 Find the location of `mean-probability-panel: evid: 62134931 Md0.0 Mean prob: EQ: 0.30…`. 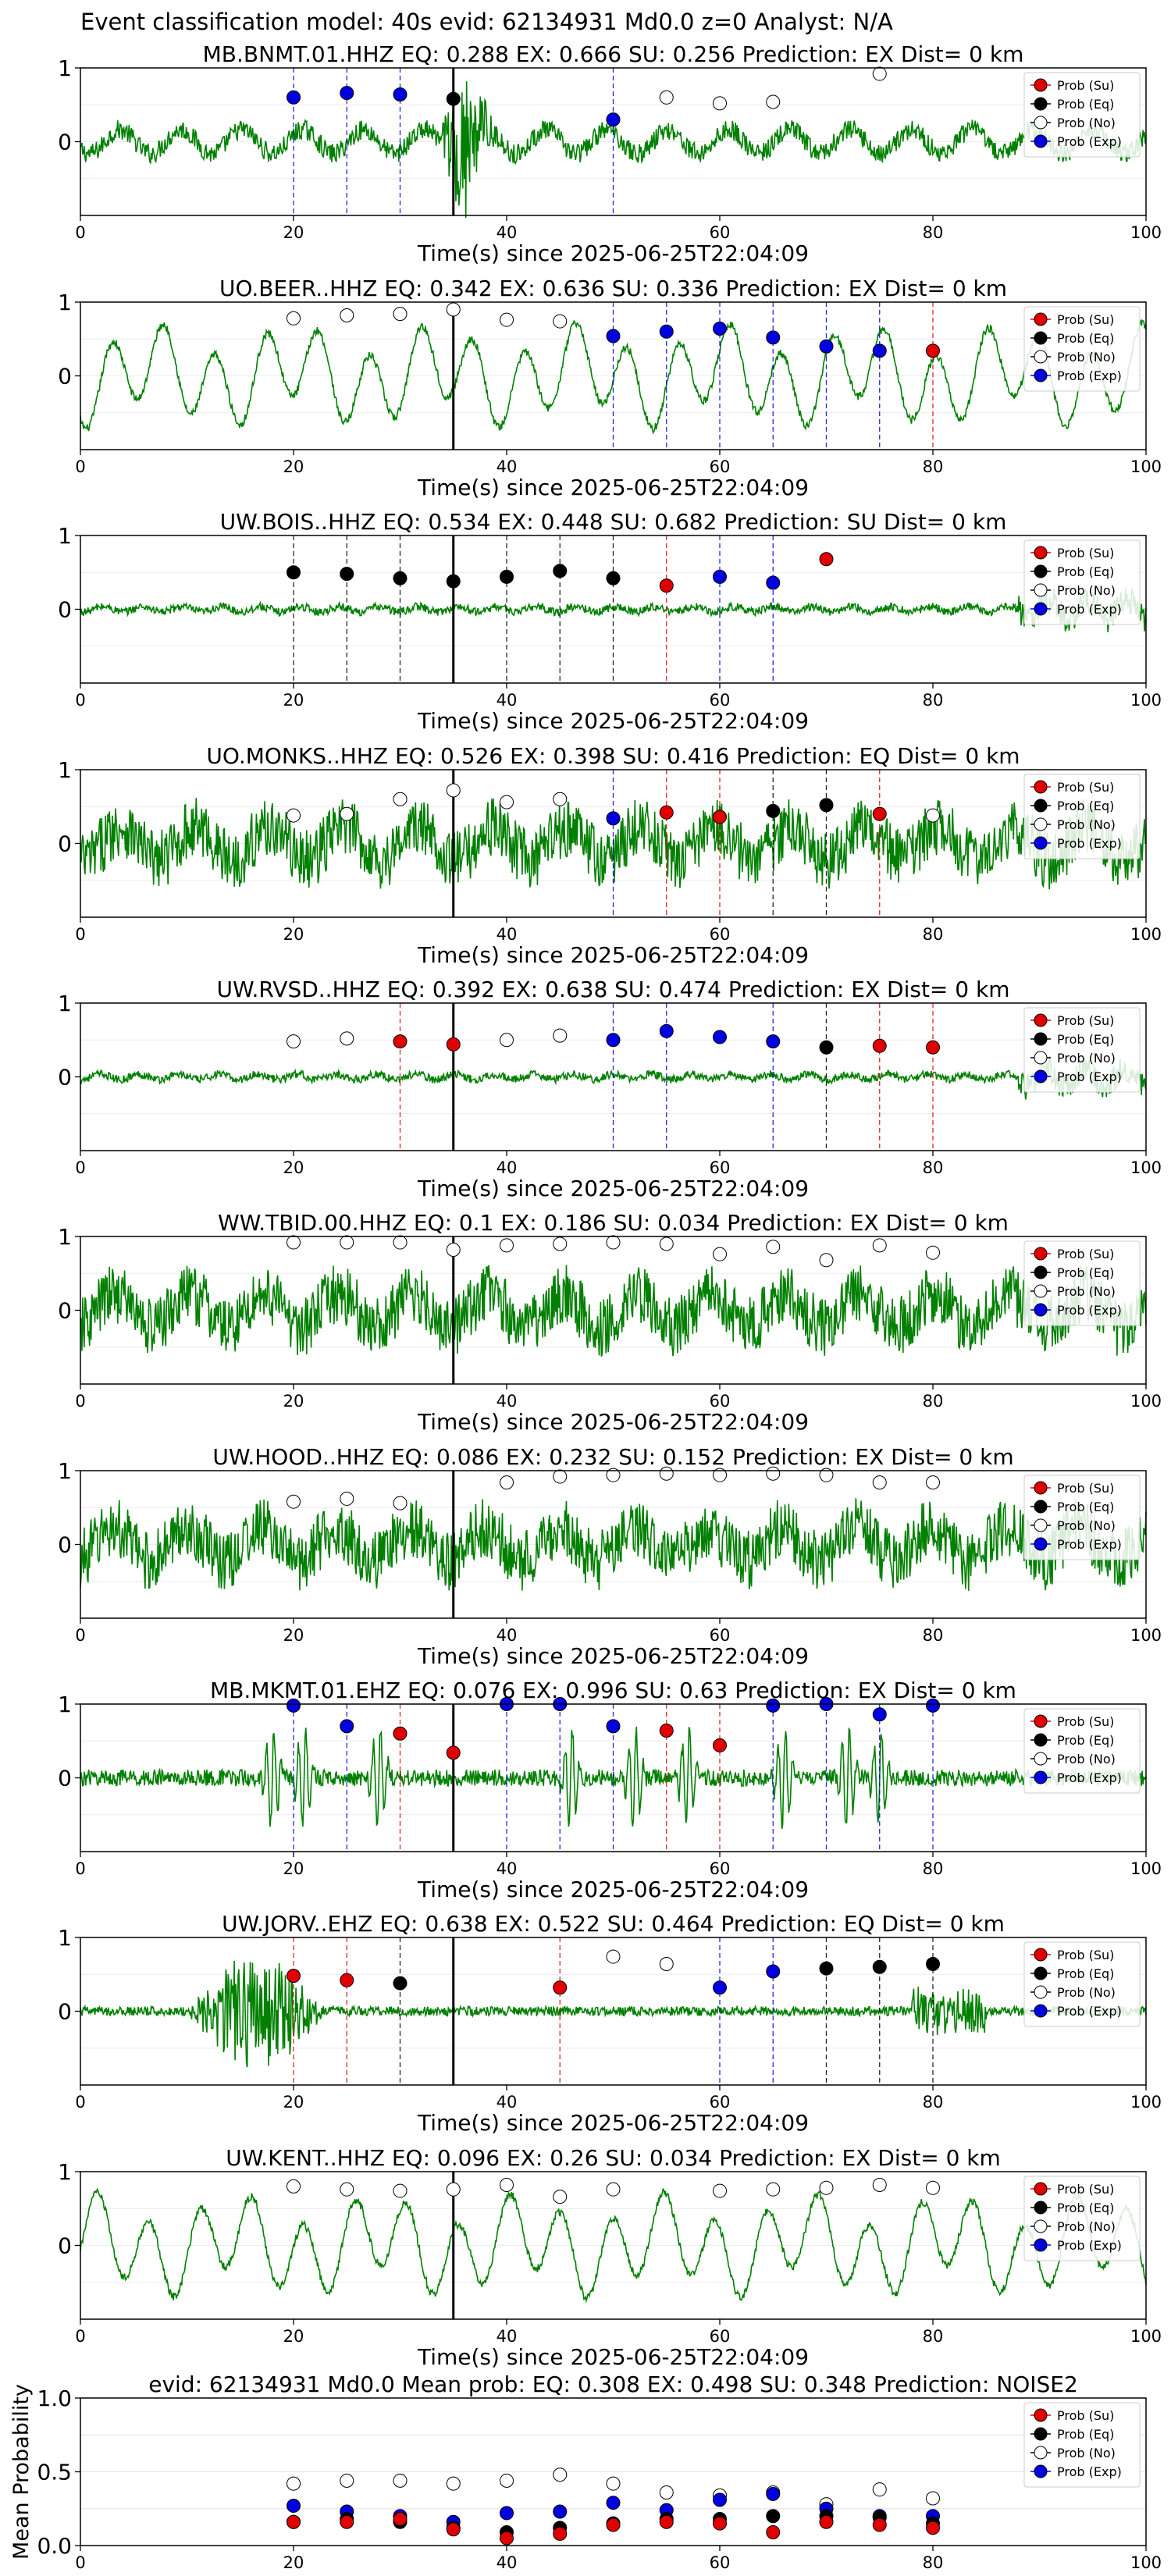

mean-probability-panel: evid: 62134931 Md0.0 Mean prob: EQ: 0.30… is located at coordinates (585, 2471).